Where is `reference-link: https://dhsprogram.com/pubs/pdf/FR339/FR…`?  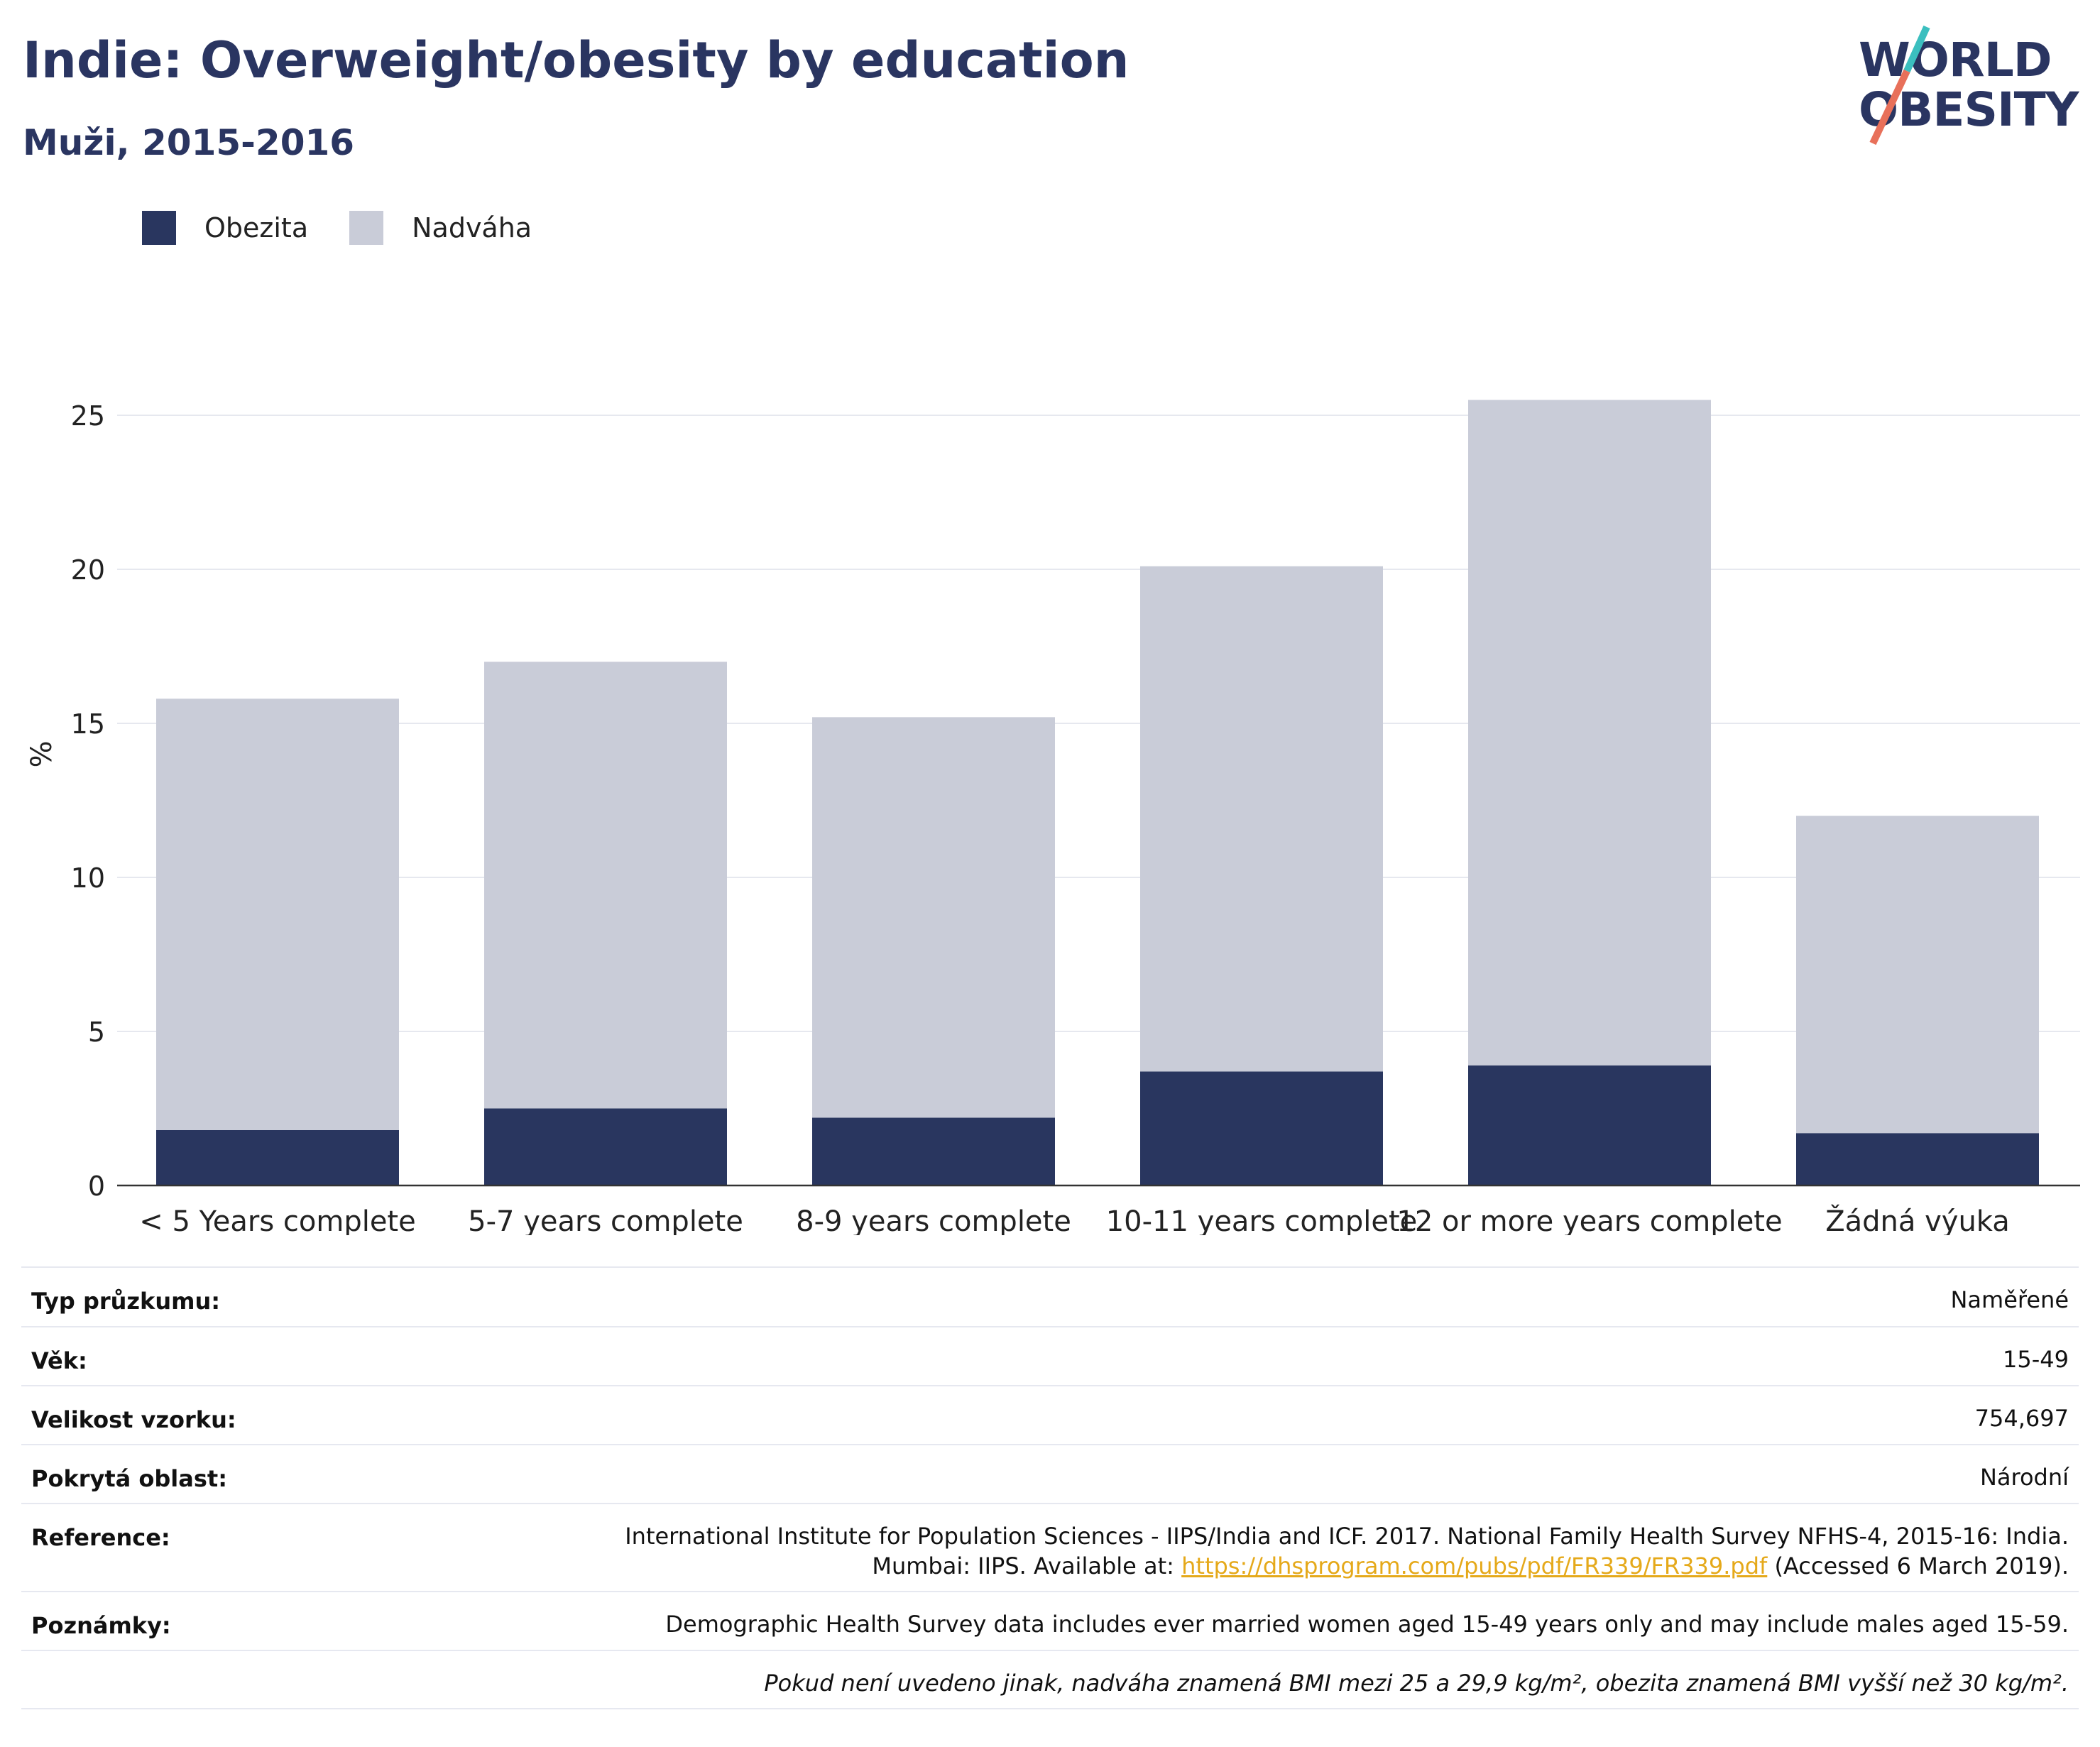
reference-link: https://dhsprogram.com/pubs/pdf/FR339/FR… is located at coordinates (1474, 1565).